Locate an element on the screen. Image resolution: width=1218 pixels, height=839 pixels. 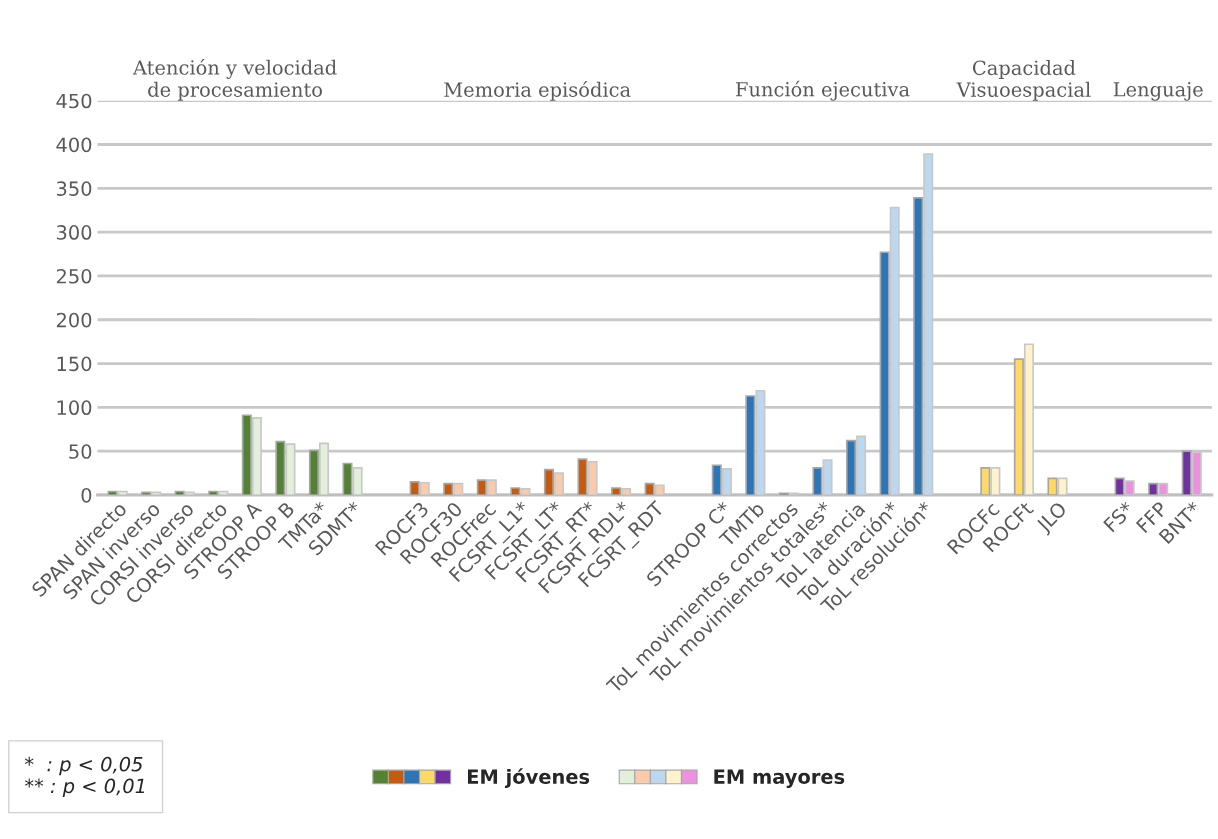
y-tick-label: 50 is located at coordinates (80, 451).